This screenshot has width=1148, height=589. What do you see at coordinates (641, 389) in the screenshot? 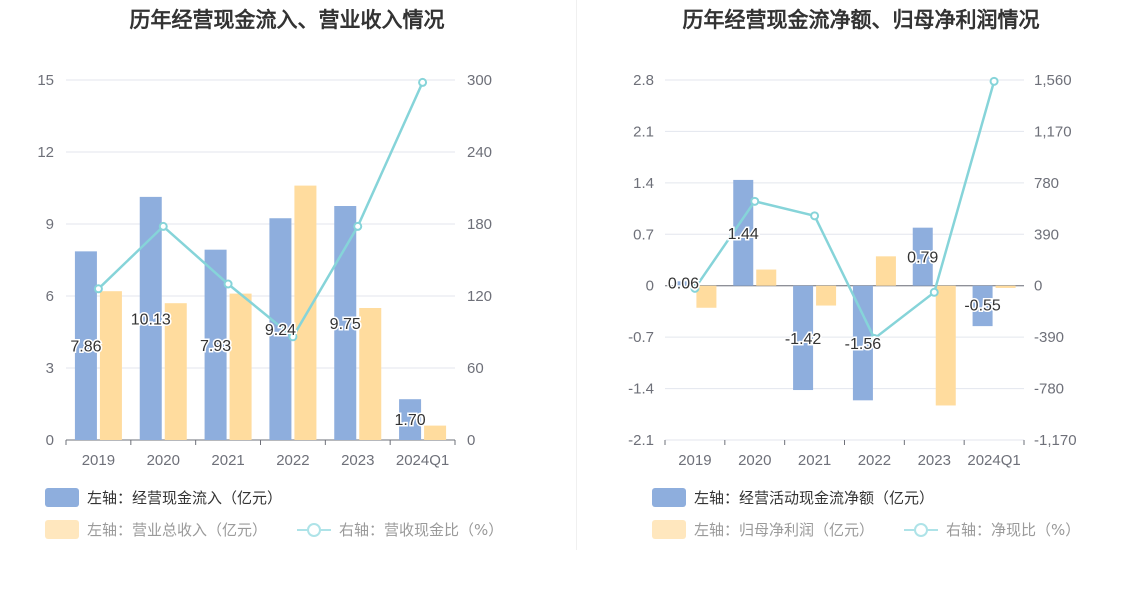
I see `left-axis-tick-label: -1.4` at bounding box center [641, 389].